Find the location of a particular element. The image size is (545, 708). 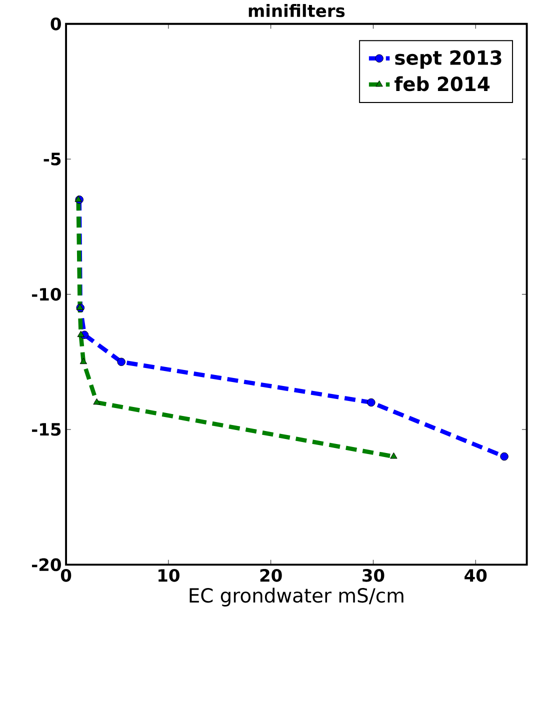

x-axis-title: EC grondwater mS/cm is located at coordinates (297, 597).